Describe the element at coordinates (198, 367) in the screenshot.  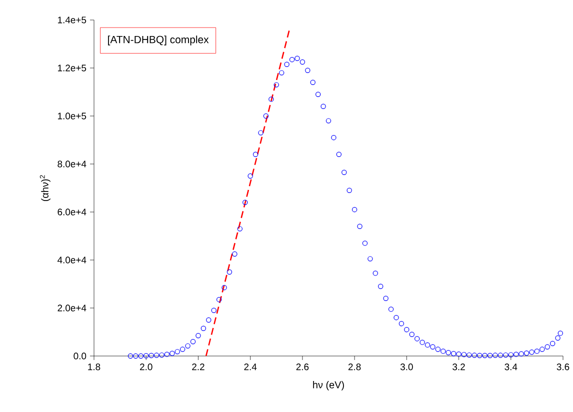
I see `x-tick-label: 2.2` at that location.